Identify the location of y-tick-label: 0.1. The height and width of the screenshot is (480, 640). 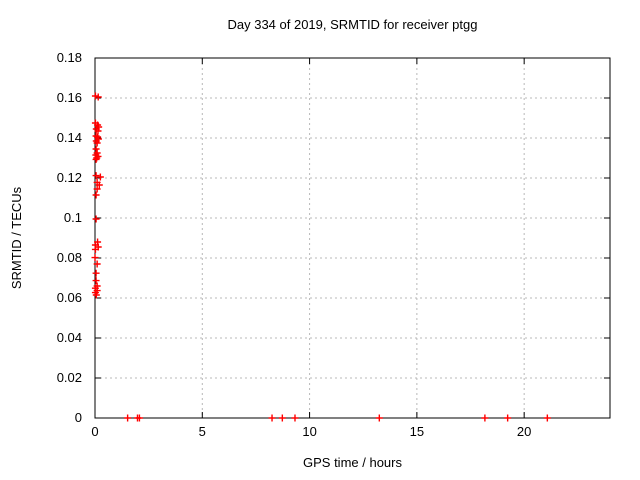
(73, 217).